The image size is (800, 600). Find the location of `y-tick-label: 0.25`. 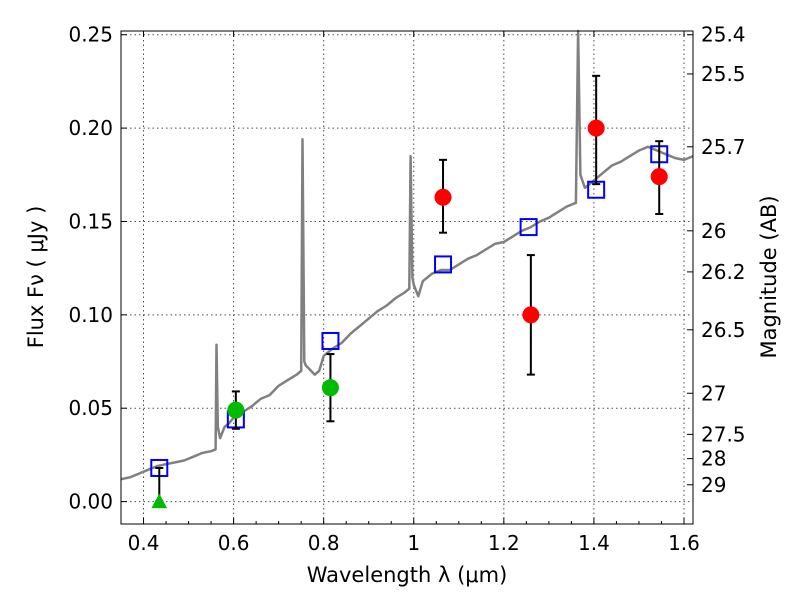

y-tick-label: 0.25 is located at coordinates (90, 35).